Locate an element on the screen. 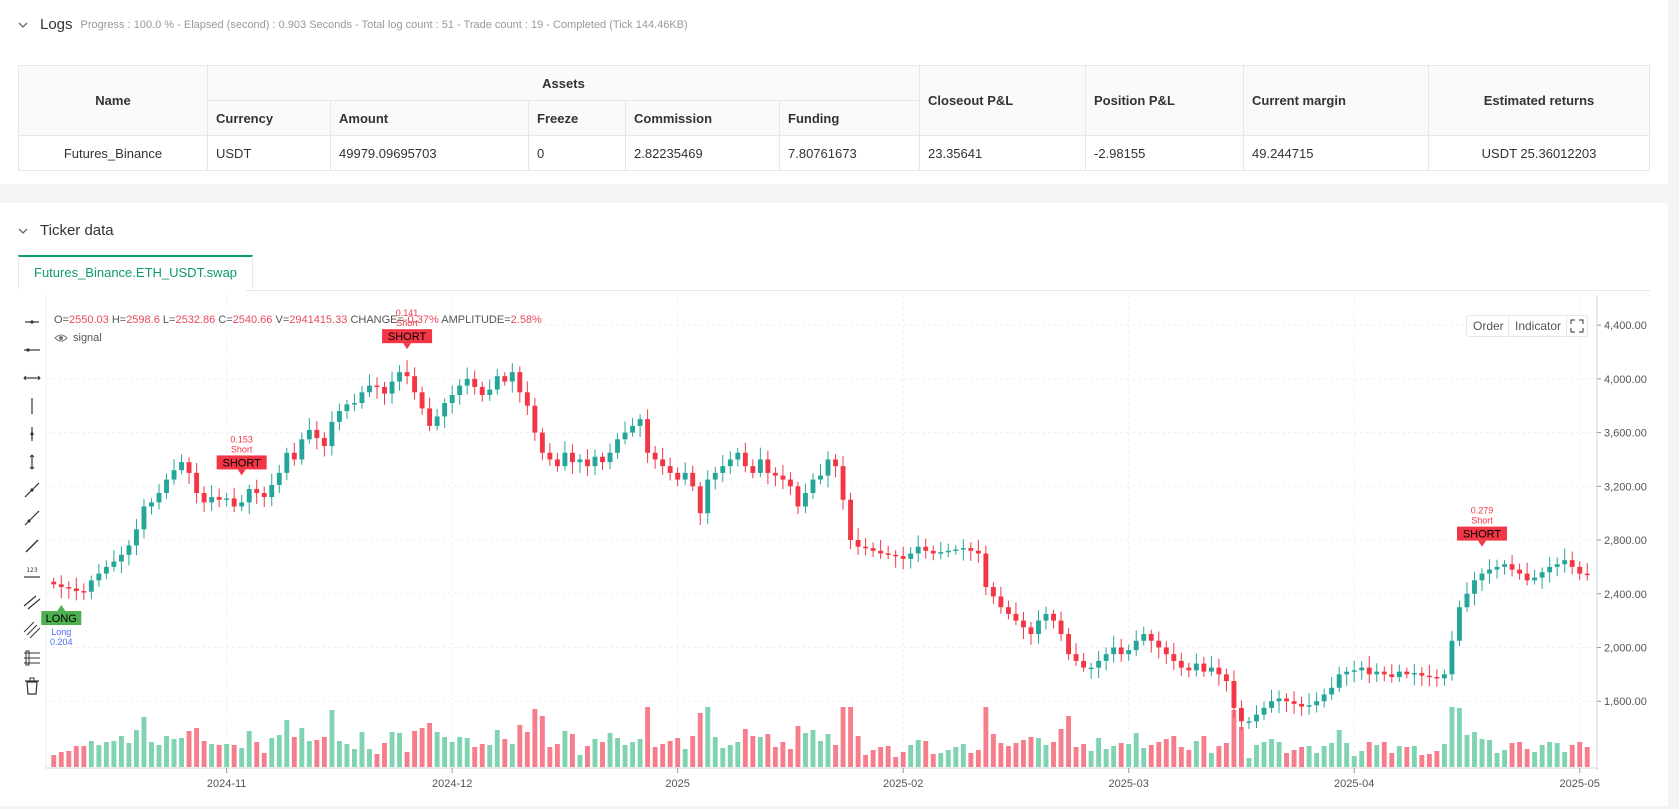  order-button: Order is located at coordinates (1488, 326).